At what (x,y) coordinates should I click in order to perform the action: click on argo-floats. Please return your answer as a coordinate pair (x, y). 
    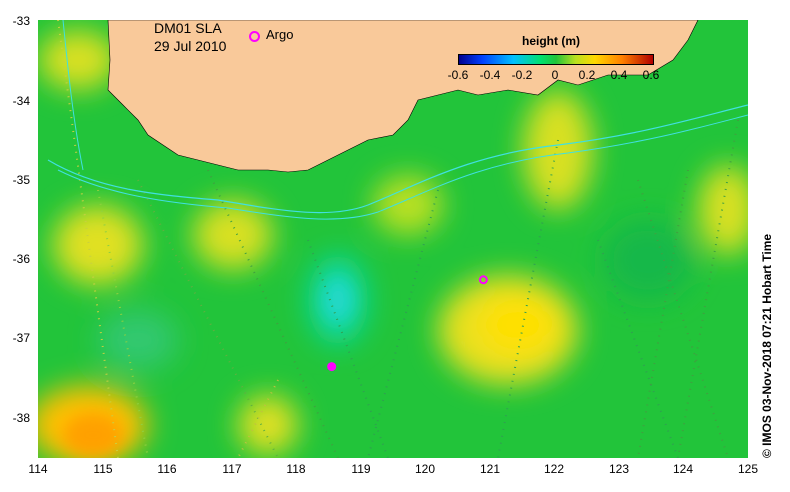
    Looking at the image, I should click on (407, 323).